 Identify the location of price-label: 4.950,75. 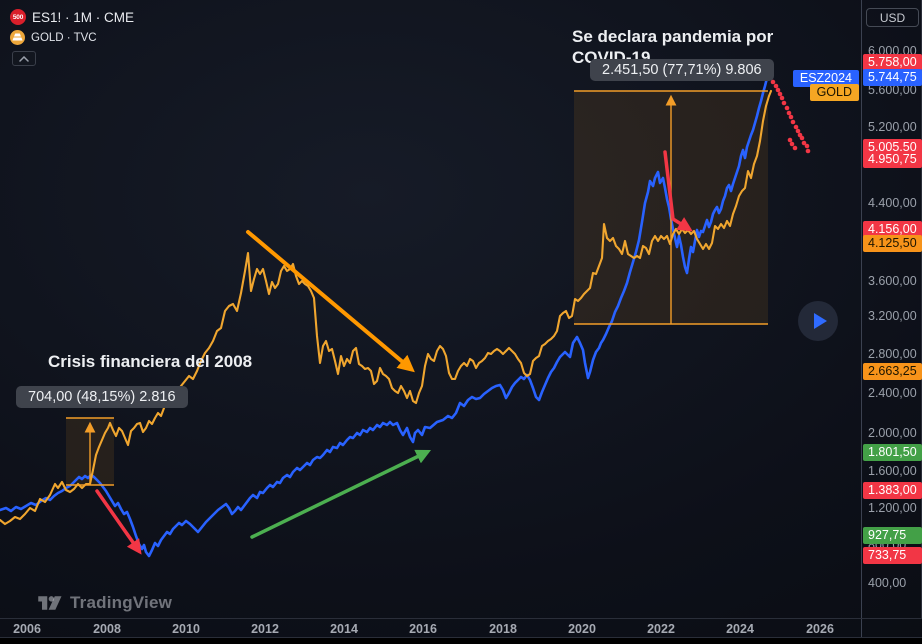
(892, 159).